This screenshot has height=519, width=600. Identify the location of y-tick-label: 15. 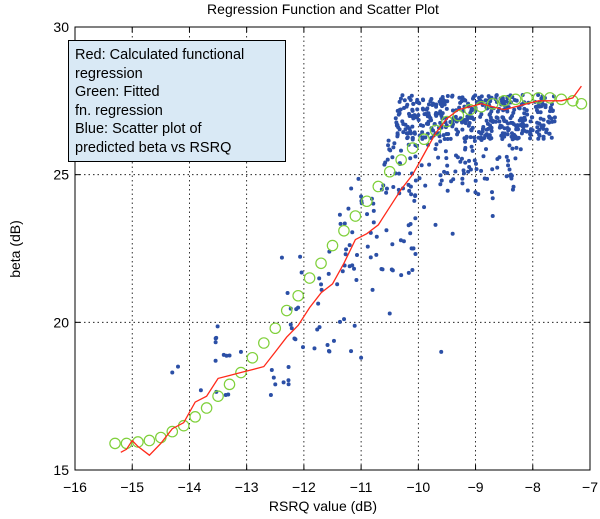
(61, 470).